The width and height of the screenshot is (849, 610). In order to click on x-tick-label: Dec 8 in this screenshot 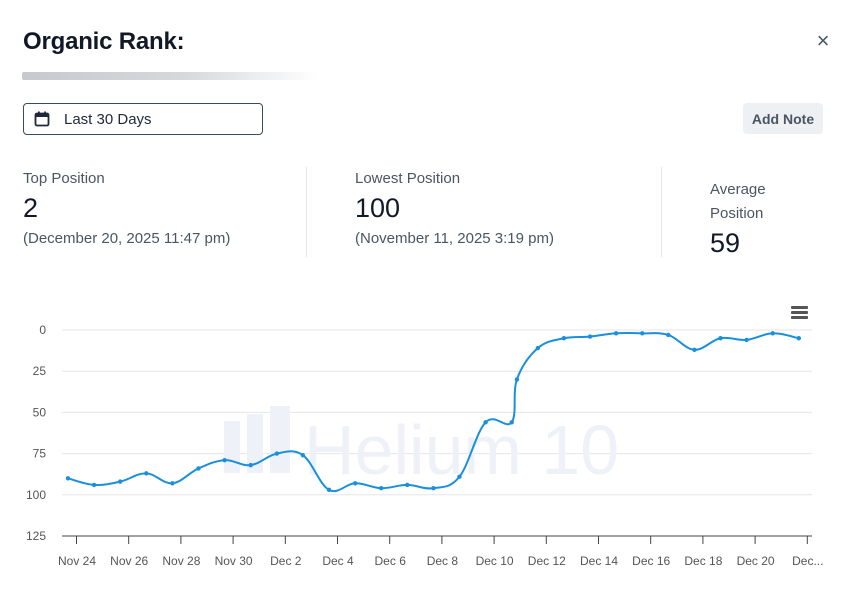, I will do `click(443, 561)`.